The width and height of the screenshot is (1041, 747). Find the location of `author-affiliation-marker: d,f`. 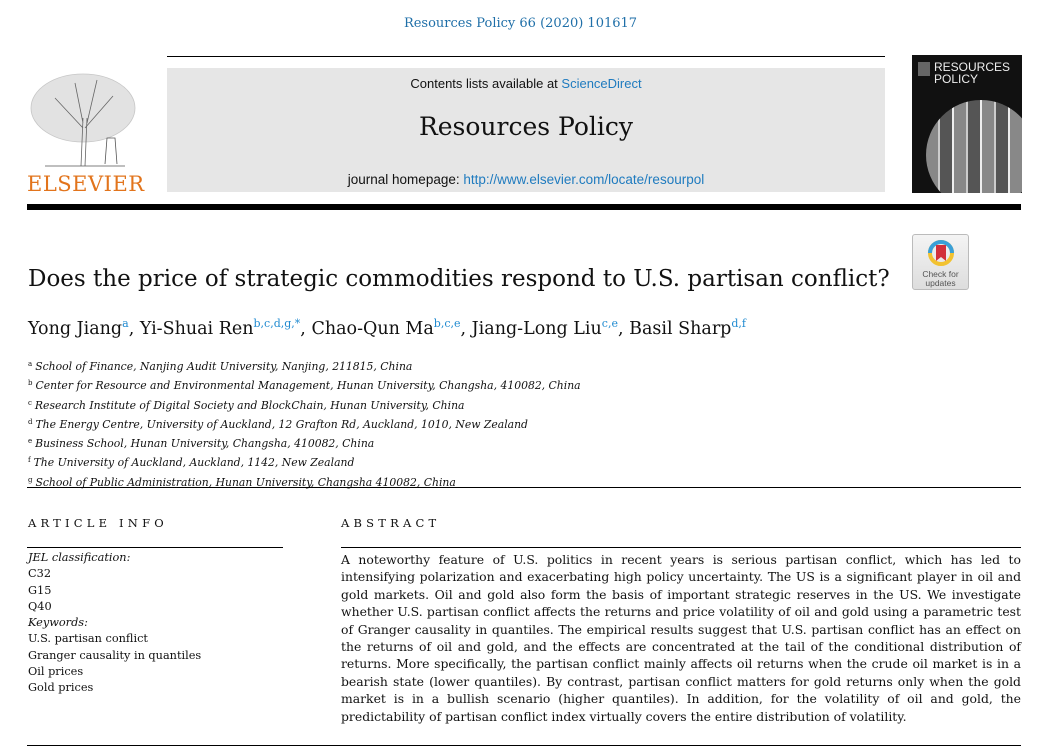

author-affiliation-marker: d,f is located at coordinates (738, 323).